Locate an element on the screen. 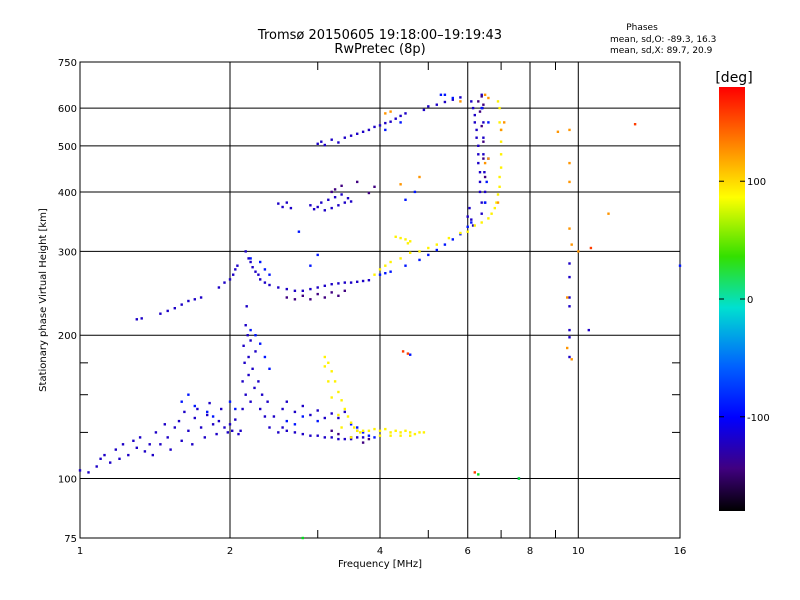  colorbar-tick-label: 0 is located at coordinates (750, 300).